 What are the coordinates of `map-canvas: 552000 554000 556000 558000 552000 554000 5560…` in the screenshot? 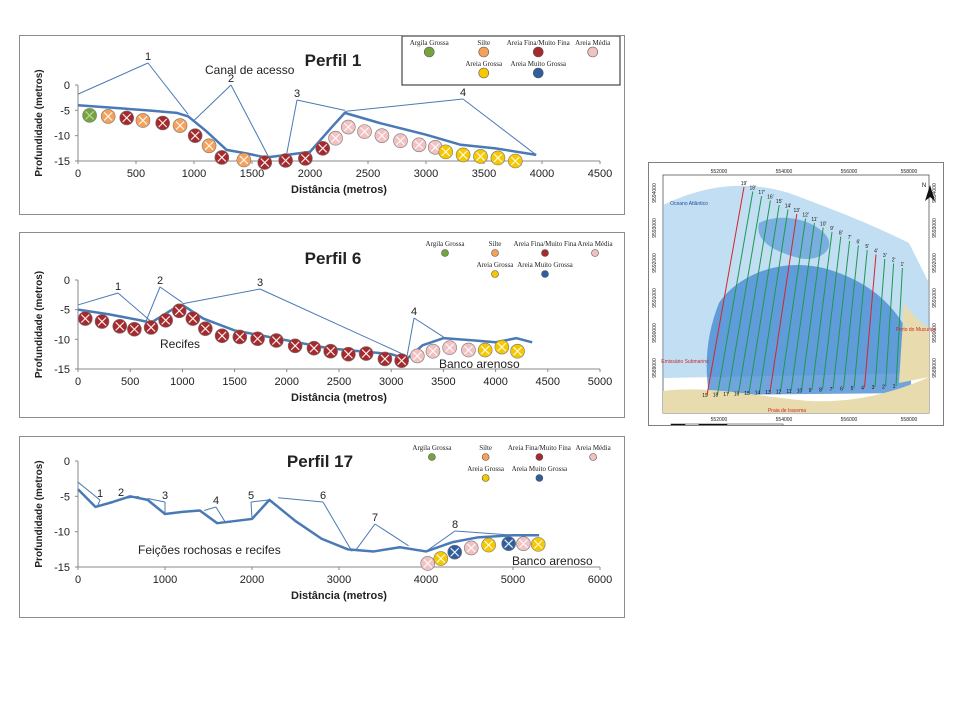 It's located at (795, 297).